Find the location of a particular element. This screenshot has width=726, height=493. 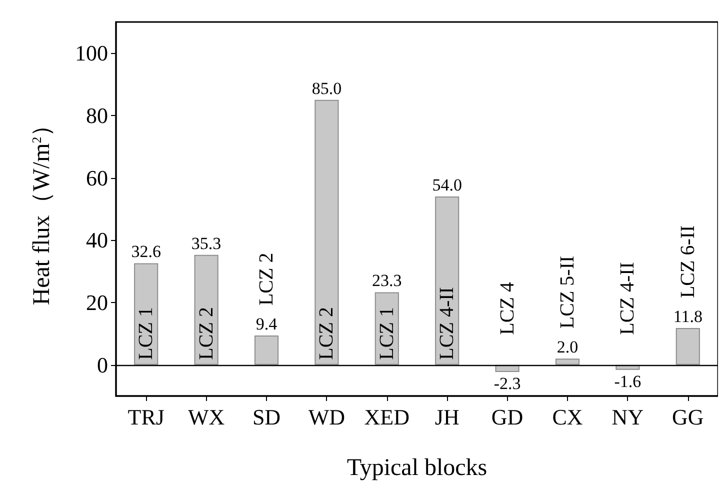

data-label: 2.0 is located at coordinates (567, 347).